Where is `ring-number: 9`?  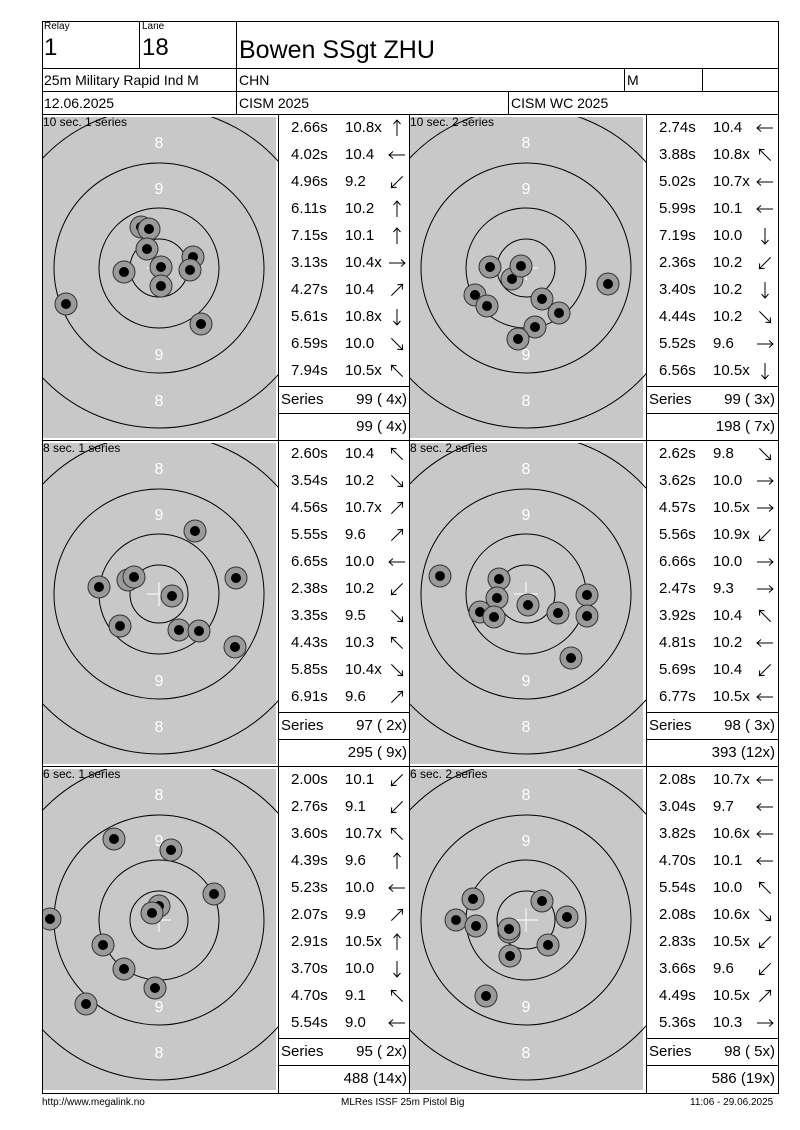 ring-number: 9 is located at coordinates (159, 1007).